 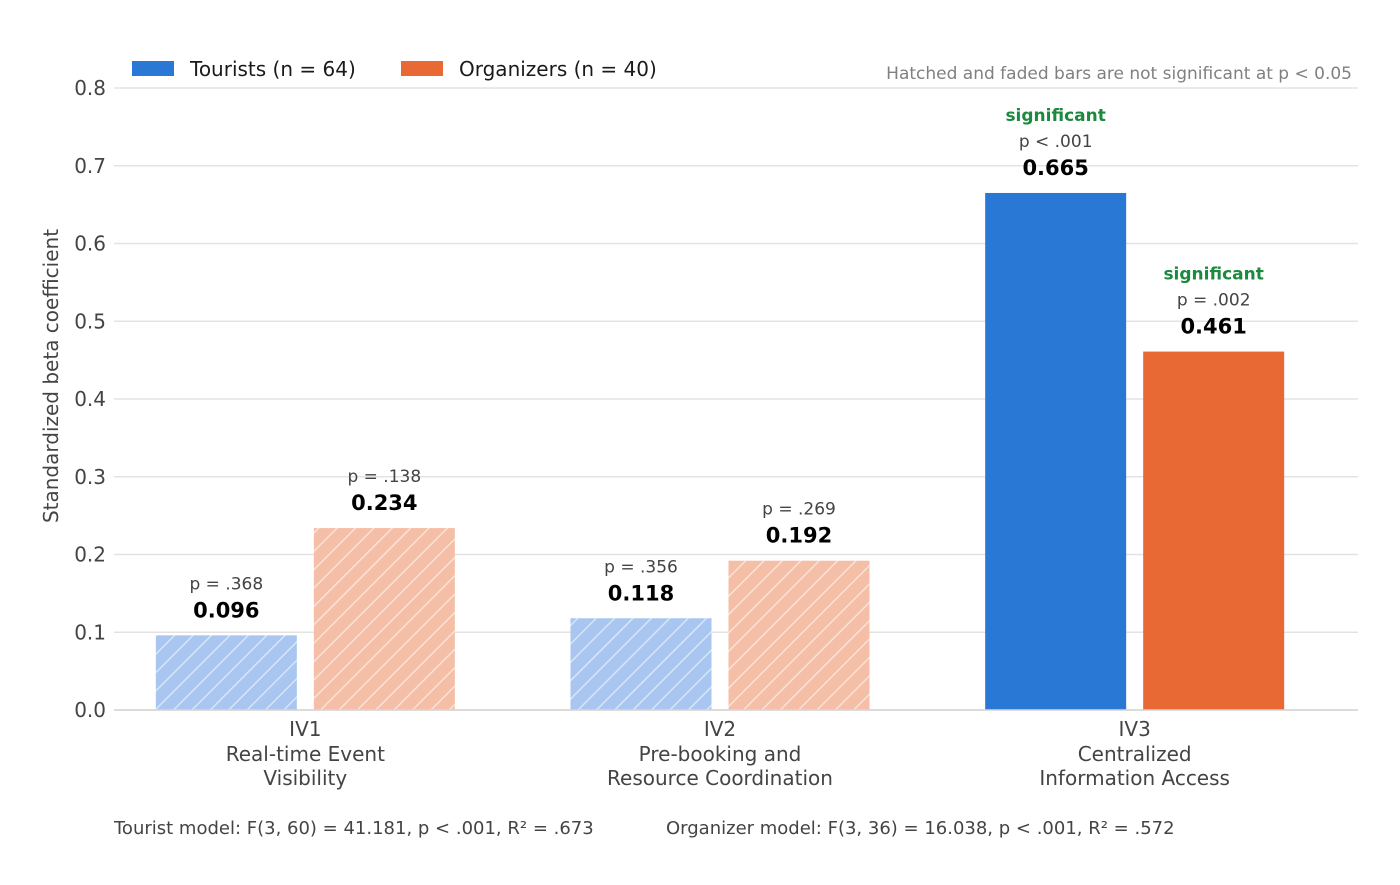 What do you see at coordinates (226, 610) in the screenshot?
I see `bar-value-label: 0.096` at bounding box center [226, 610].